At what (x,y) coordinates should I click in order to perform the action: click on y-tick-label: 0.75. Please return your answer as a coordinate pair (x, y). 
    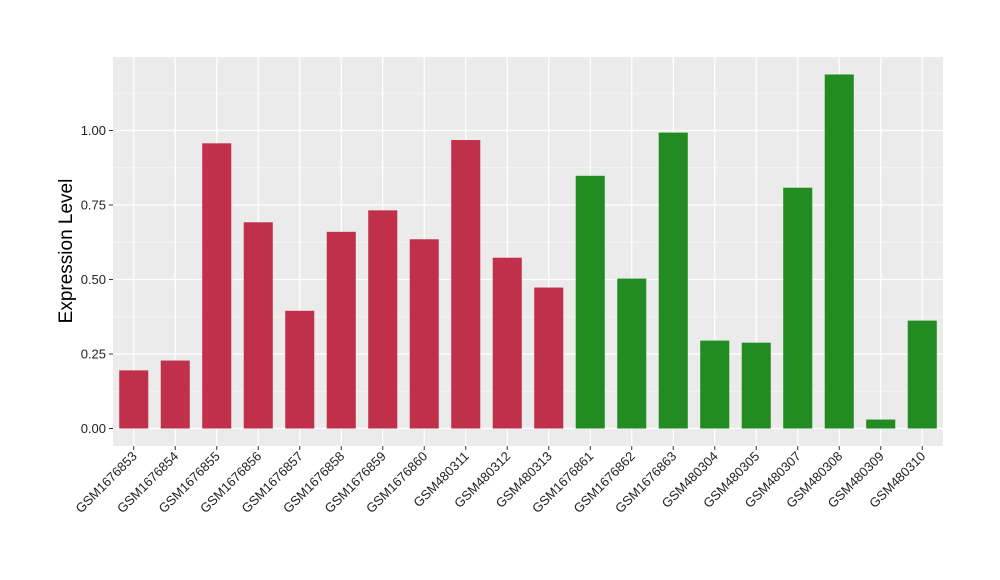
    Looking at the image, I should click on (93, 205).